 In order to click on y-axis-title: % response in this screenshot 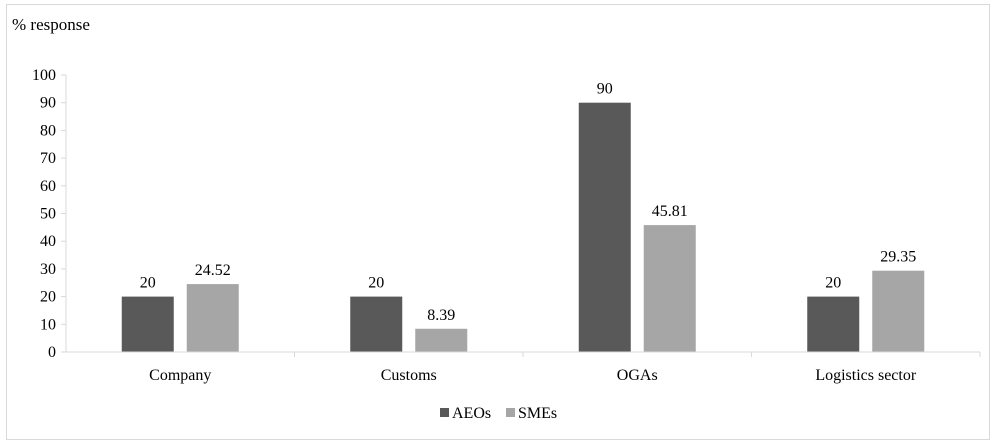, I will do `click(51, 24)`.